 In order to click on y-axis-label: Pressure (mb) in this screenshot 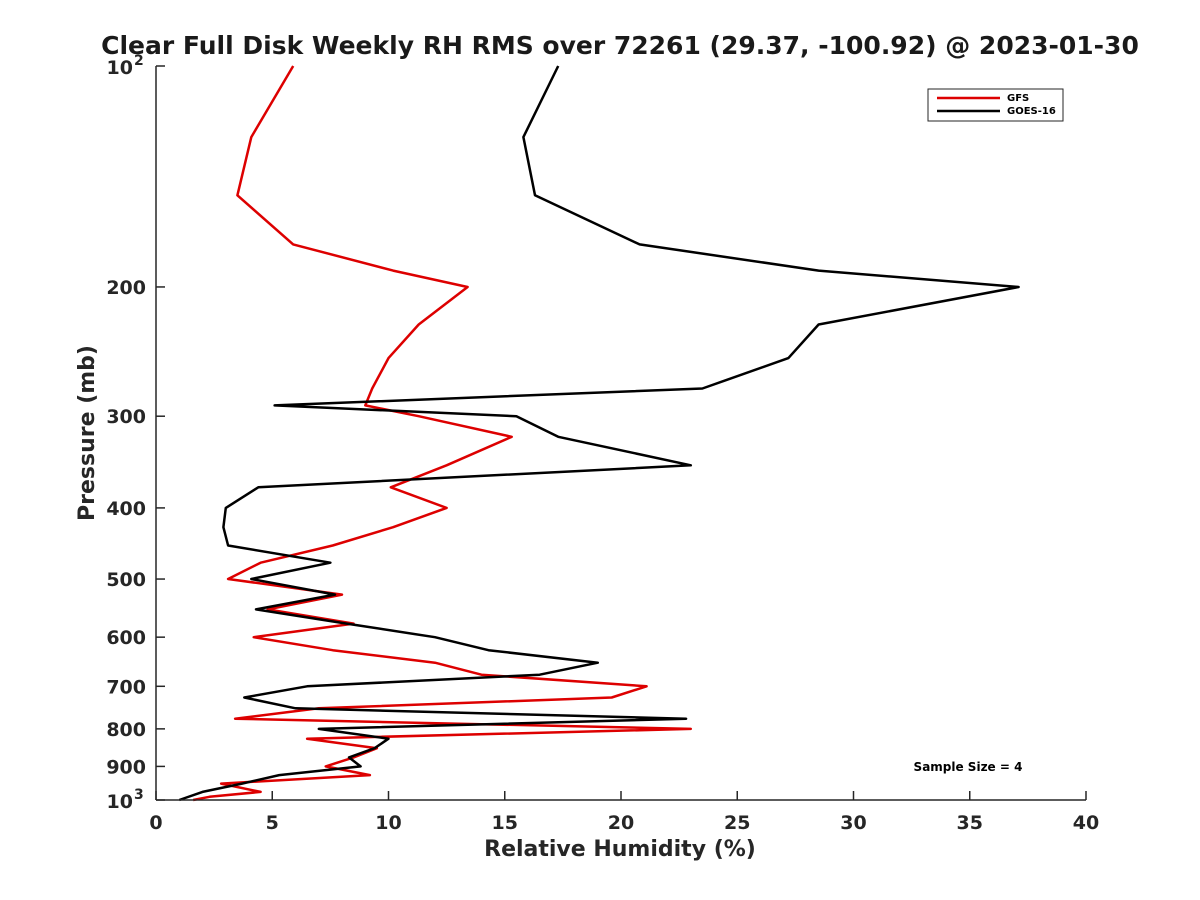, I will do `click(87, 433)`.